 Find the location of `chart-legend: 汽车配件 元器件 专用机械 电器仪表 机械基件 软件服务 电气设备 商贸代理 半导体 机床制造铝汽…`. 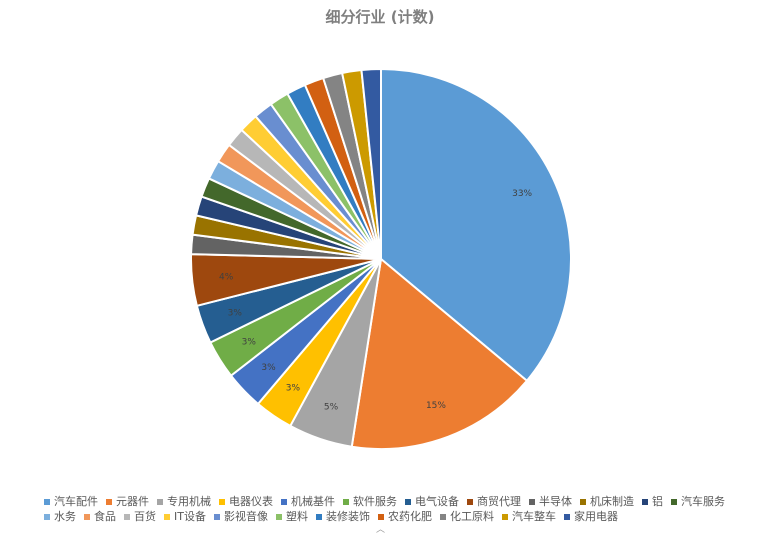

chart-legend: 汽车配件 元器件 专用机械 电器仪表 机械基件 软件服务 电气设备 商贸代理 半导体 机床制造铝汽… is located at coordinates (394, 509).